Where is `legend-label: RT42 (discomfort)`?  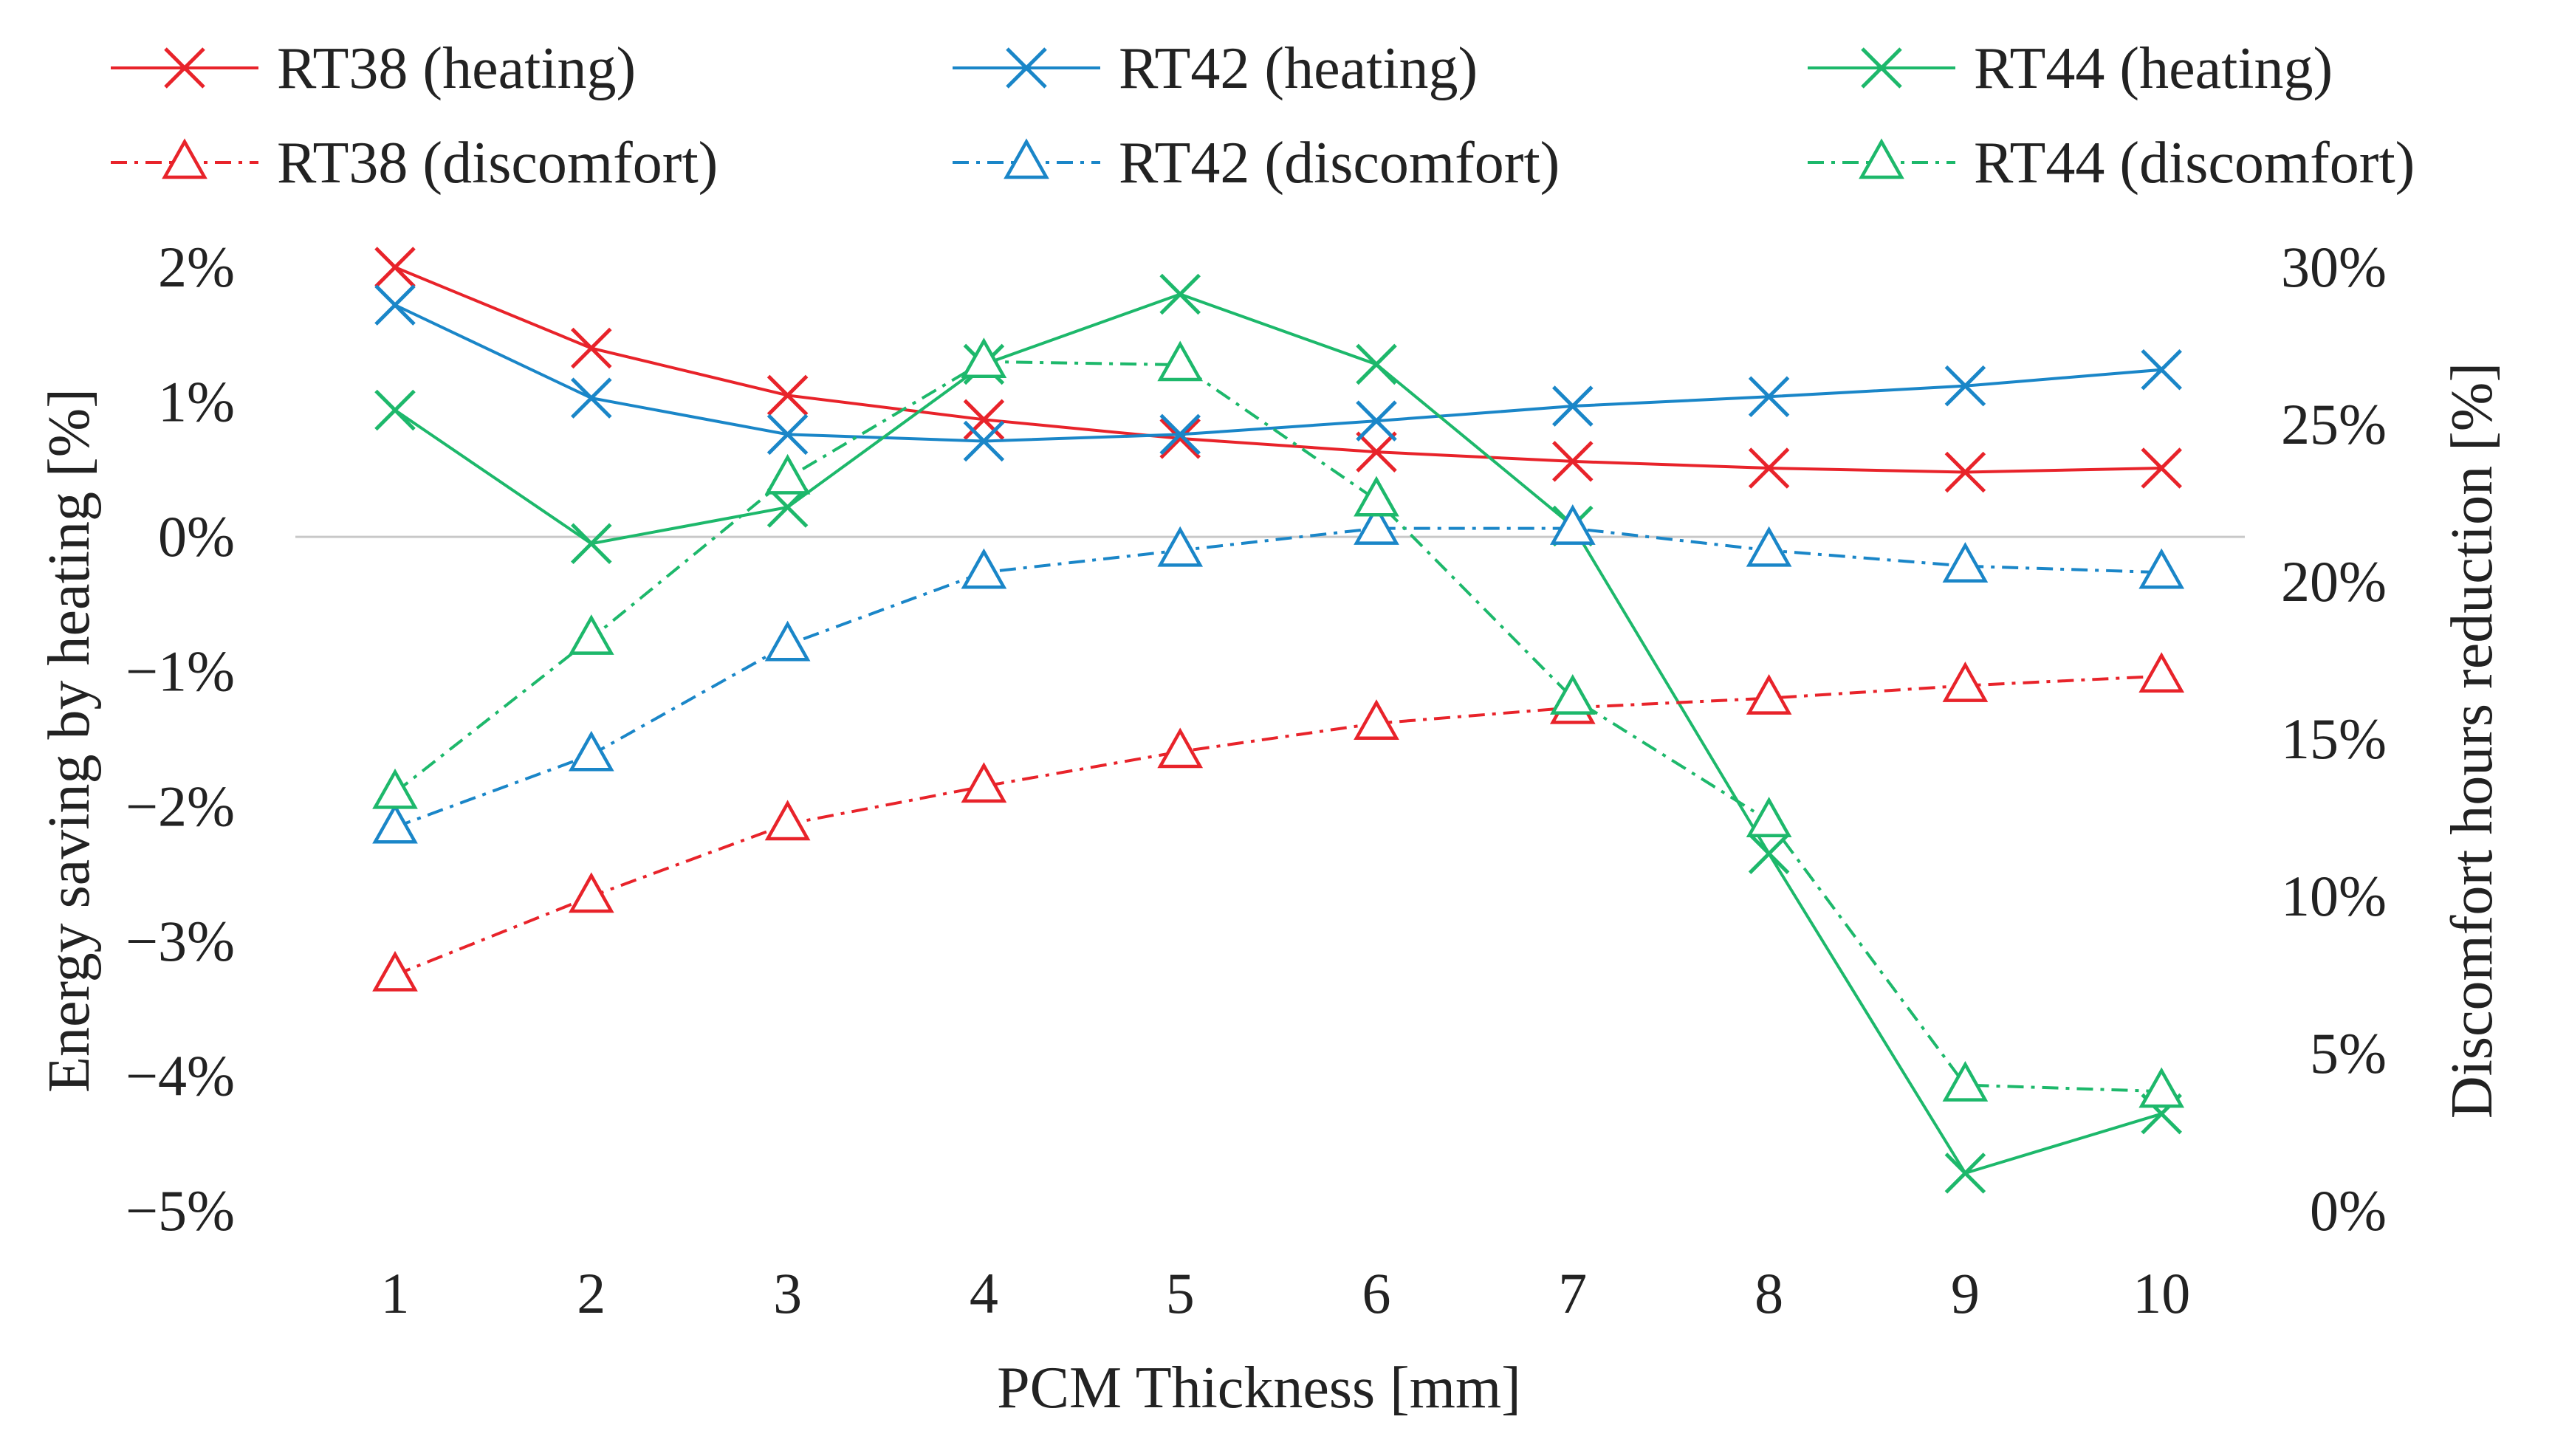
legend-label: RT42 (discomfort) is located at coordinates (1339, 164).